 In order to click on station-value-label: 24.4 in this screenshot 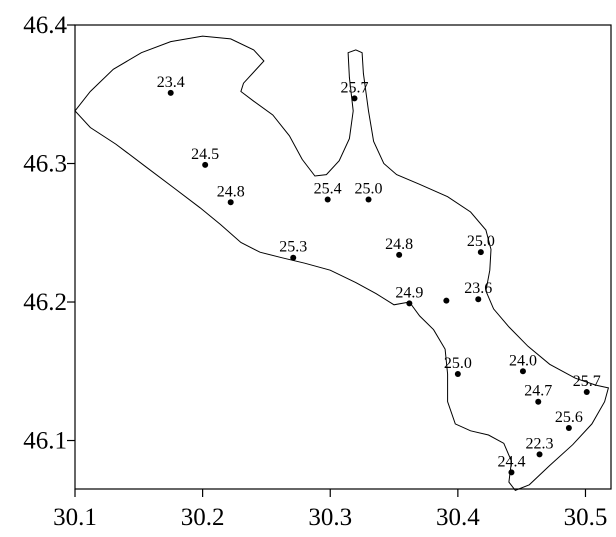, I will do `click(511, 461)`.